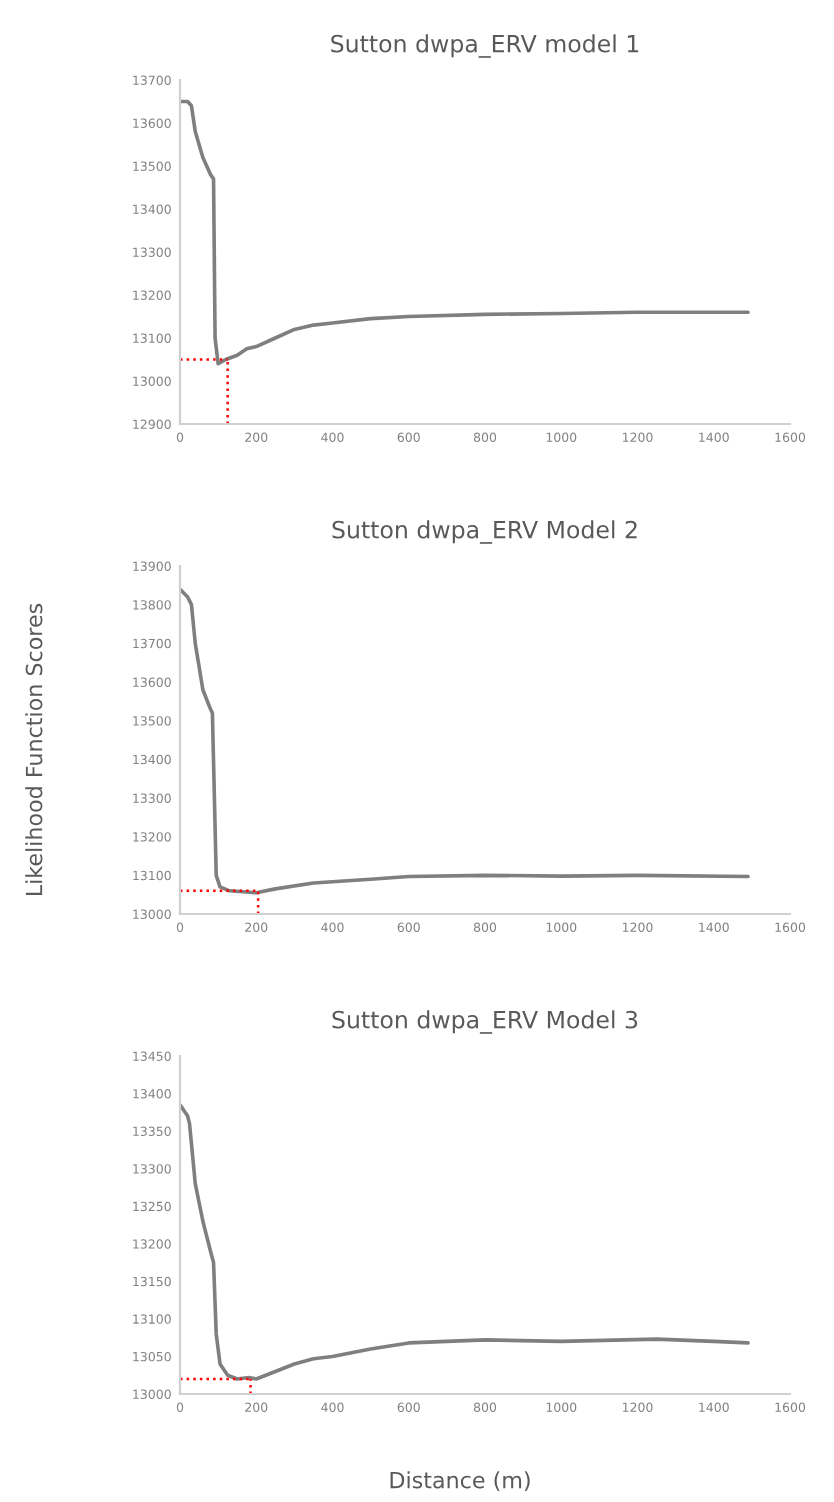  I want to click on chart-title: Sutton dwpa_ERV Model 3, so click(485, 1022).